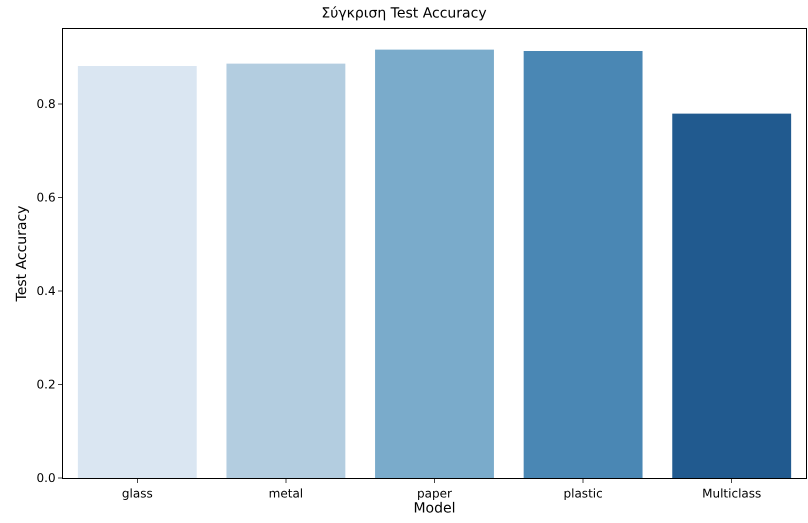 The image size is (808, 523). What do you see at coordinates (22, 254) in the screenshot?
I see `y-axis-title: Test Accuracy` at bounding box center [22, 254].